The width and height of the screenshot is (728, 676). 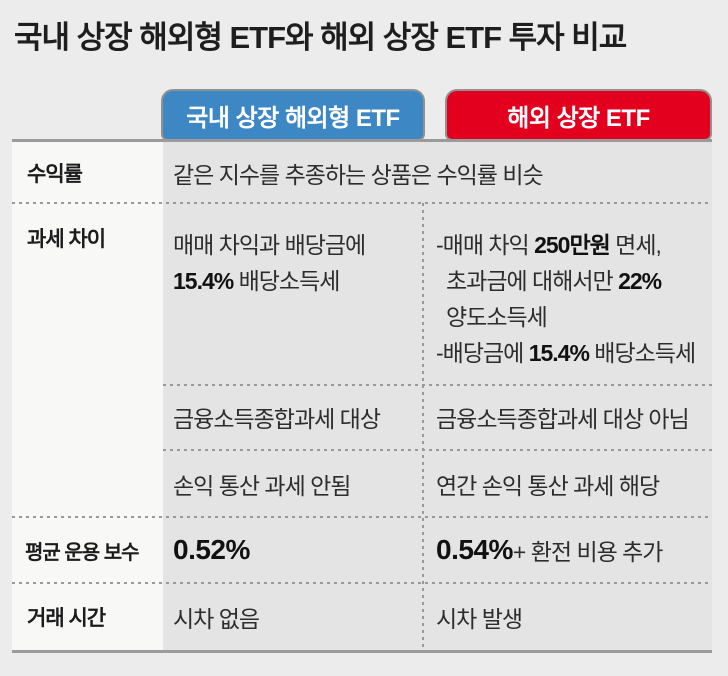 I want to click on tax-sub1-overseas-line1: -매매 차익 250만원 면세,, so click(x=549, y=245).